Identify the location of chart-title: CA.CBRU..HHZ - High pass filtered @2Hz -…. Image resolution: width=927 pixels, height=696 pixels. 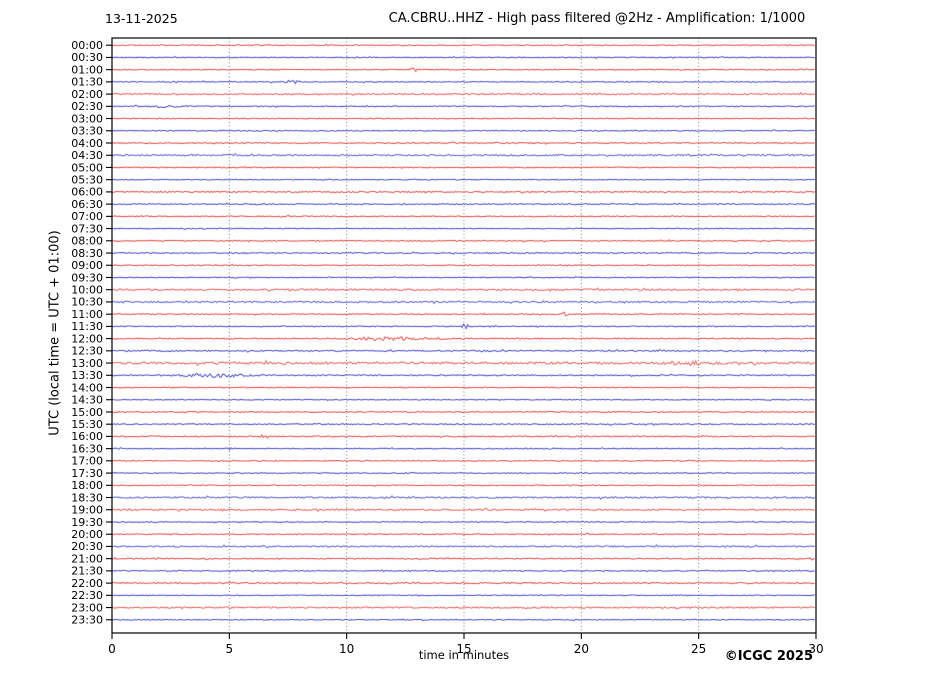
(597, 18).